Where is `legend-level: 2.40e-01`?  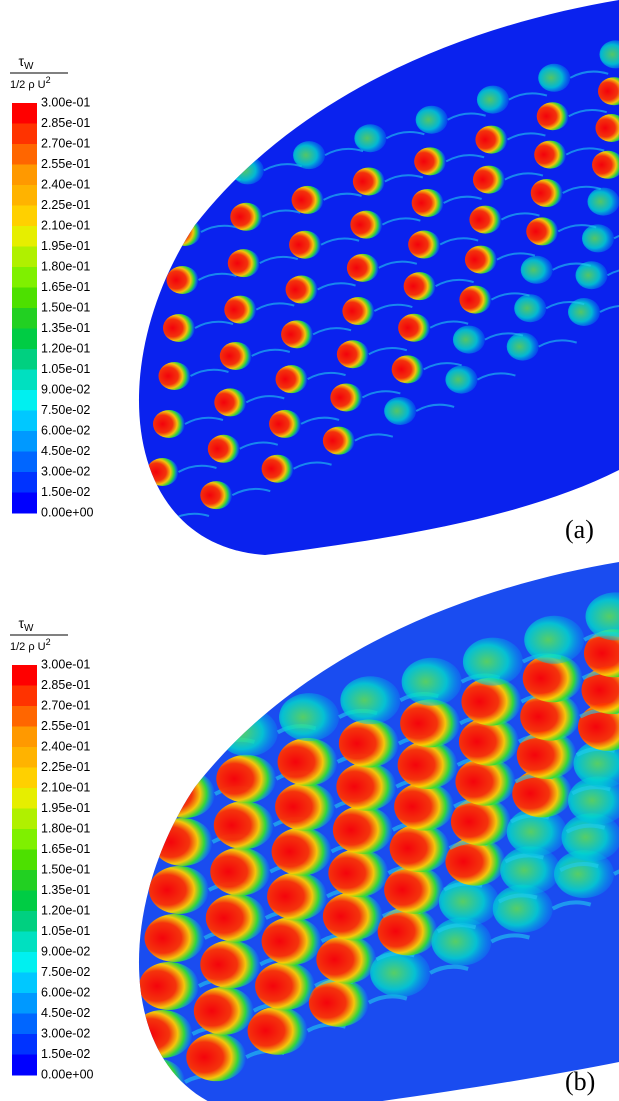
legend-level: 2.40e-01 is located at coordinates (65, 746).